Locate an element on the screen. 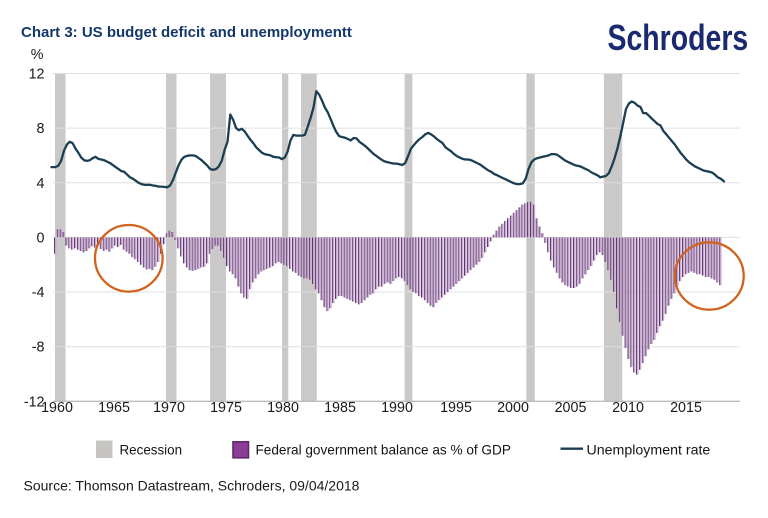 The width and height of the screenshot is (768, 518). svg-text: 2000 is located at coordinates (513, 408).